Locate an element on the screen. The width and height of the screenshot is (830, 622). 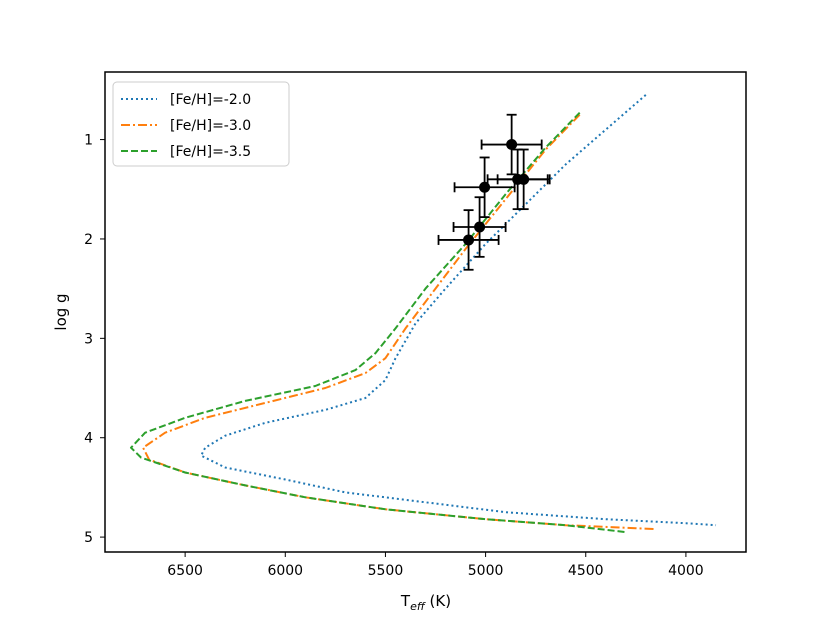
x-tick-label: 5000 is located at coordinates (486, 571).